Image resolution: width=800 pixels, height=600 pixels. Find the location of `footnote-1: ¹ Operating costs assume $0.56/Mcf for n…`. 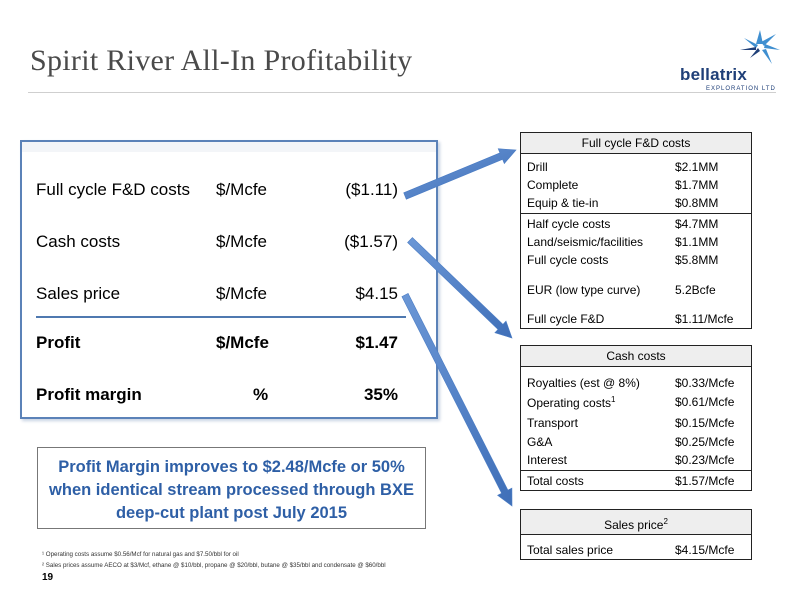

footnote-1: ¹ Operating costs assume $0.56/Mcf for n… is located at coordinates (140, 554).